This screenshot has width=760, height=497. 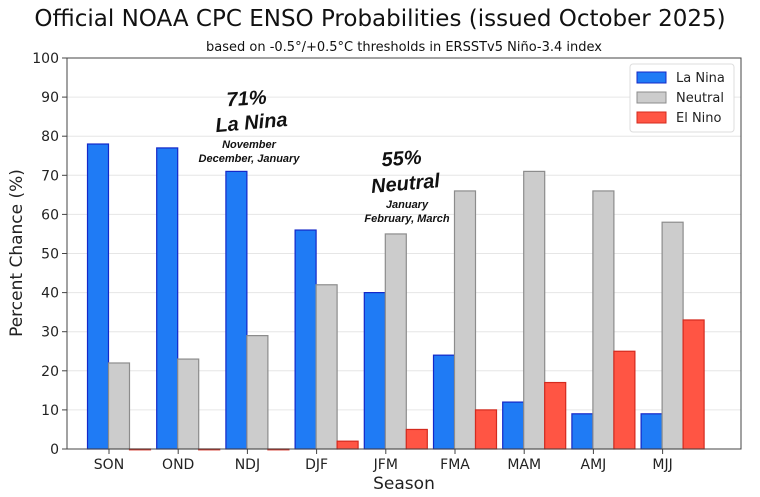 I want to click on annotation-la-nina-percent: 71%, so click(x=247, y=99).